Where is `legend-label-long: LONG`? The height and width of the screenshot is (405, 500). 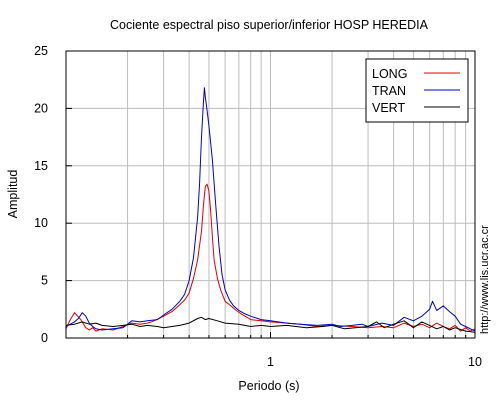
legend-label-long: LONG is located at coordinates (389, 74).